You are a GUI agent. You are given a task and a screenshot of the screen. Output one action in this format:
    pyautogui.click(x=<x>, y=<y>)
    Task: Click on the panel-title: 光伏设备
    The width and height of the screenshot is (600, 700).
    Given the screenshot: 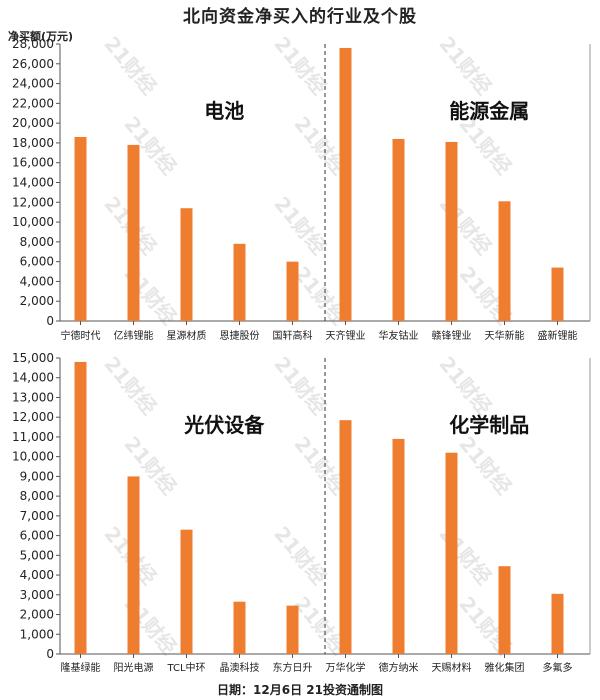 What is the action you would take?
    pyautogui.click(x=224, y=425)
    